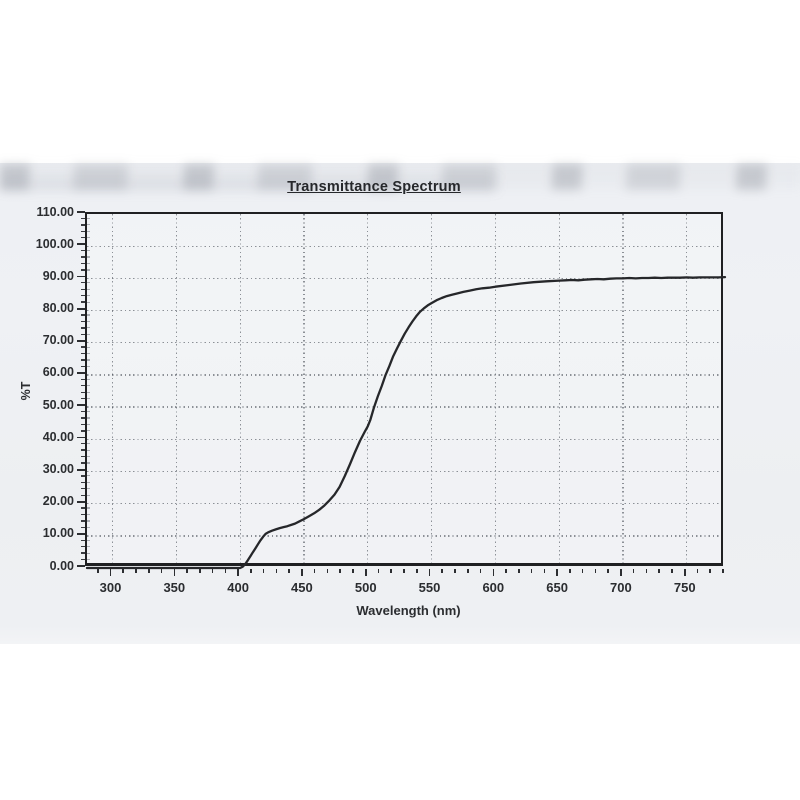  Describe the element at coordinates (54, 243) in the screenshot. I see `y-tick-label: 100.00` at that location.